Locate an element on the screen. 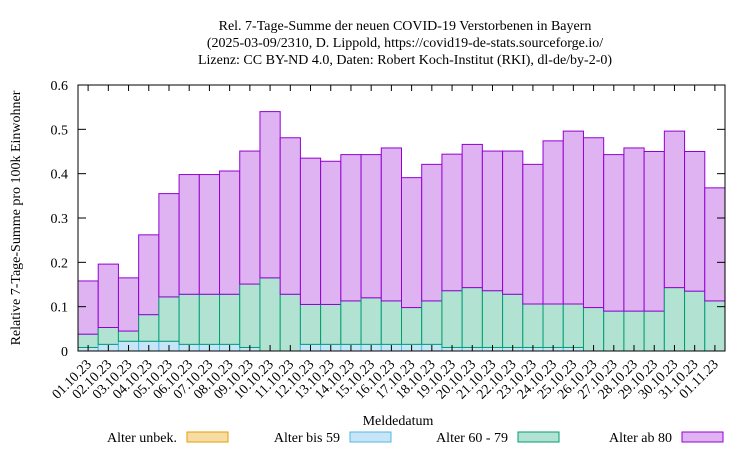 Image resolution: width=750 pixels, height=450 pixels. bar-12.10.23-series-2 is located at coordinates (310, 324).